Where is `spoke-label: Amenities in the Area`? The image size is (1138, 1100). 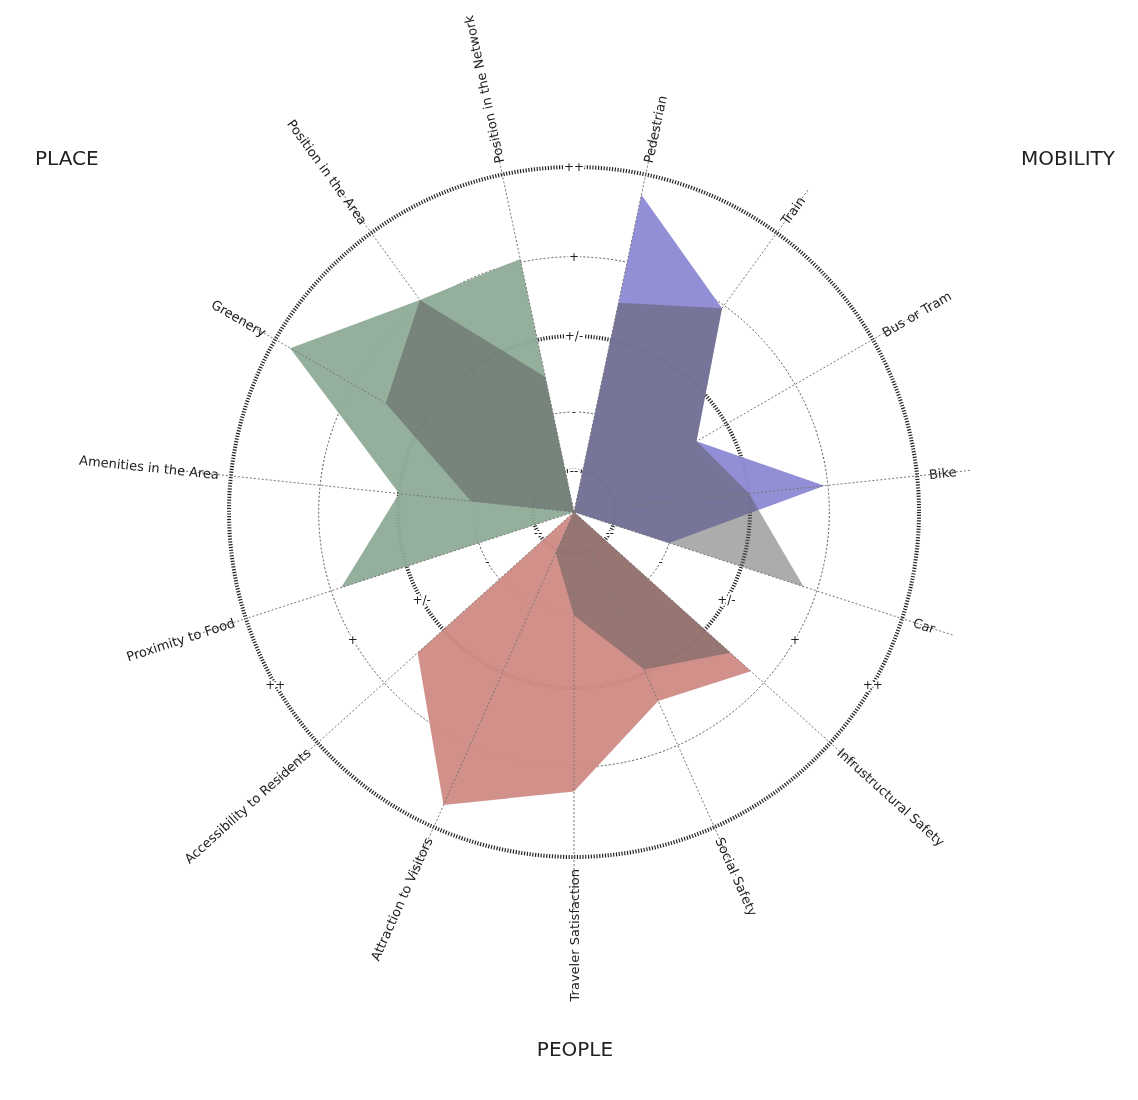 spoke-label: Amenities in the Area is located at coordinates (149, 467).